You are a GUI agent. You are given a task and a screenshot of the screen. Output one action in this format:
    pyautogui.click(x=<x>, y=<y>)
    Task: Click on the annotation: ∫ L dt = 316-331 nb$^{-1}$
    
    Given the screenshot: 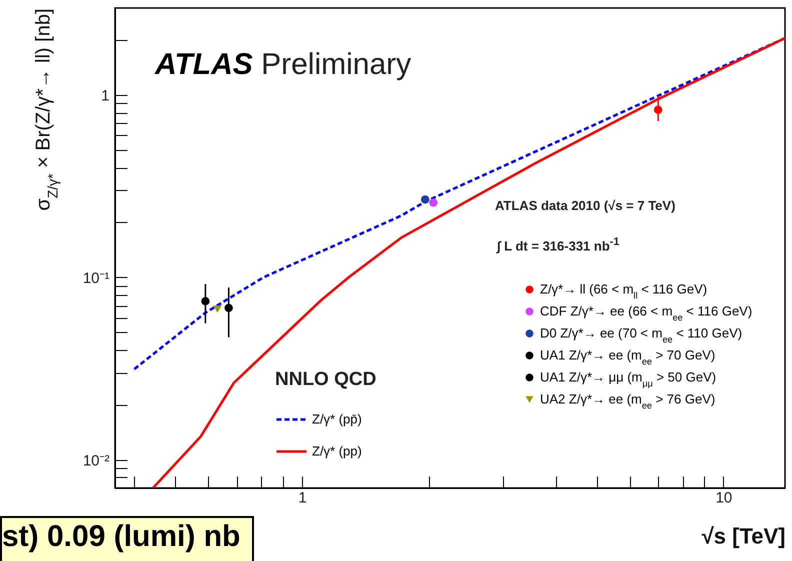 What is the action you would take?
    pyautogui.click(x=558, y=245)
    